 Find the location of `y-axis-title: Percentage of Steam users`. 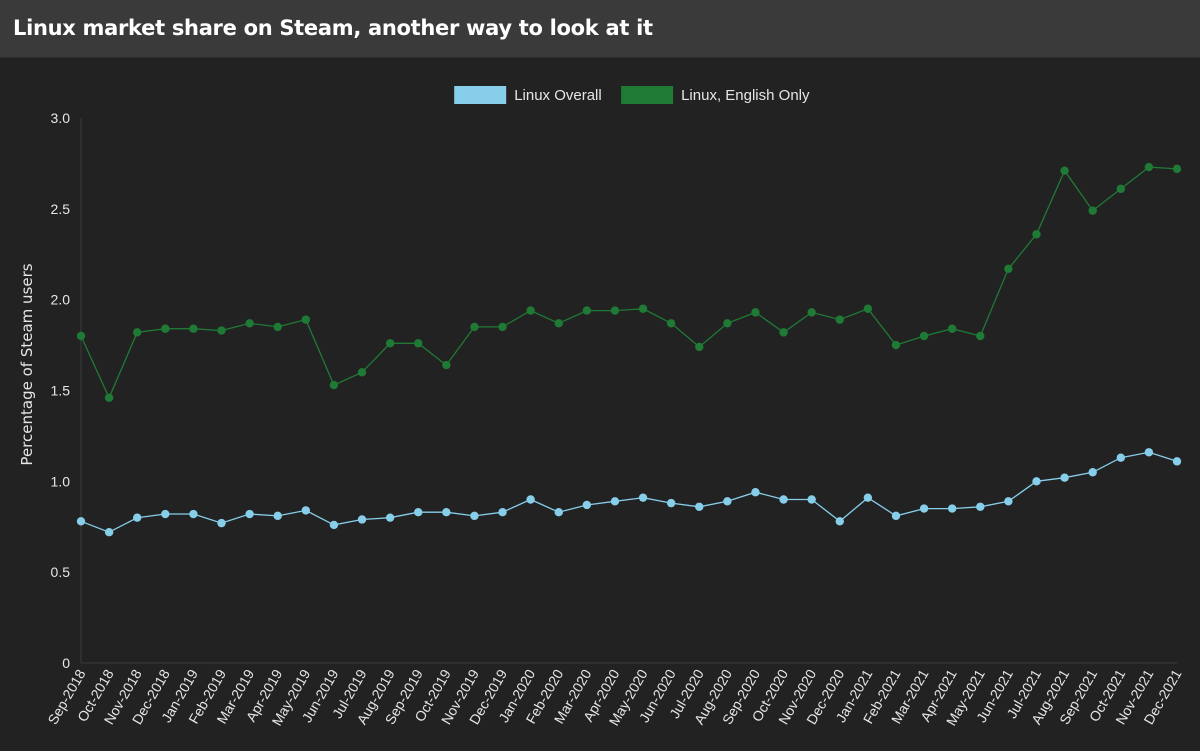

y-axis-title: Percentage of Steam users is located at coordinates (27, 364).